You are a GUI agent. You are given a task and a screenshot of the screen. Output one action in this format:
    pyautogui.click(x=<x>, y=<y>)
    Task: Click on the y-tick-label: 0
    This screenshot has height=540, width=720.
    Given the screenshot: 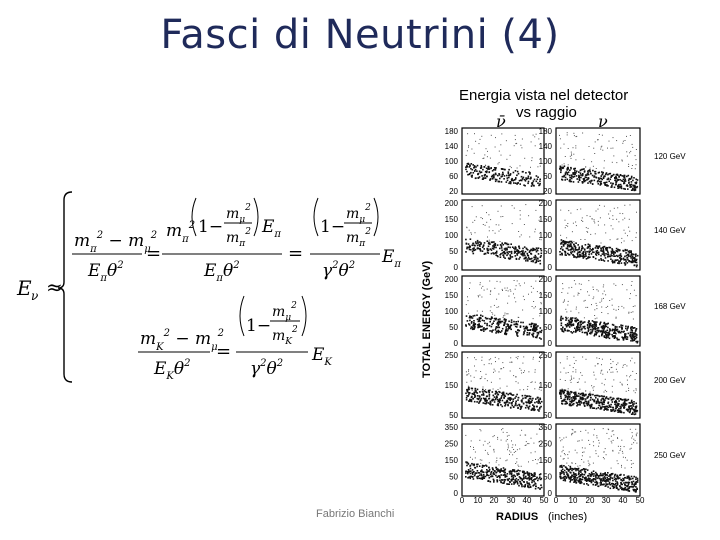 What is the action you would take?
    pyautogui.click(x=456, y=267)
    